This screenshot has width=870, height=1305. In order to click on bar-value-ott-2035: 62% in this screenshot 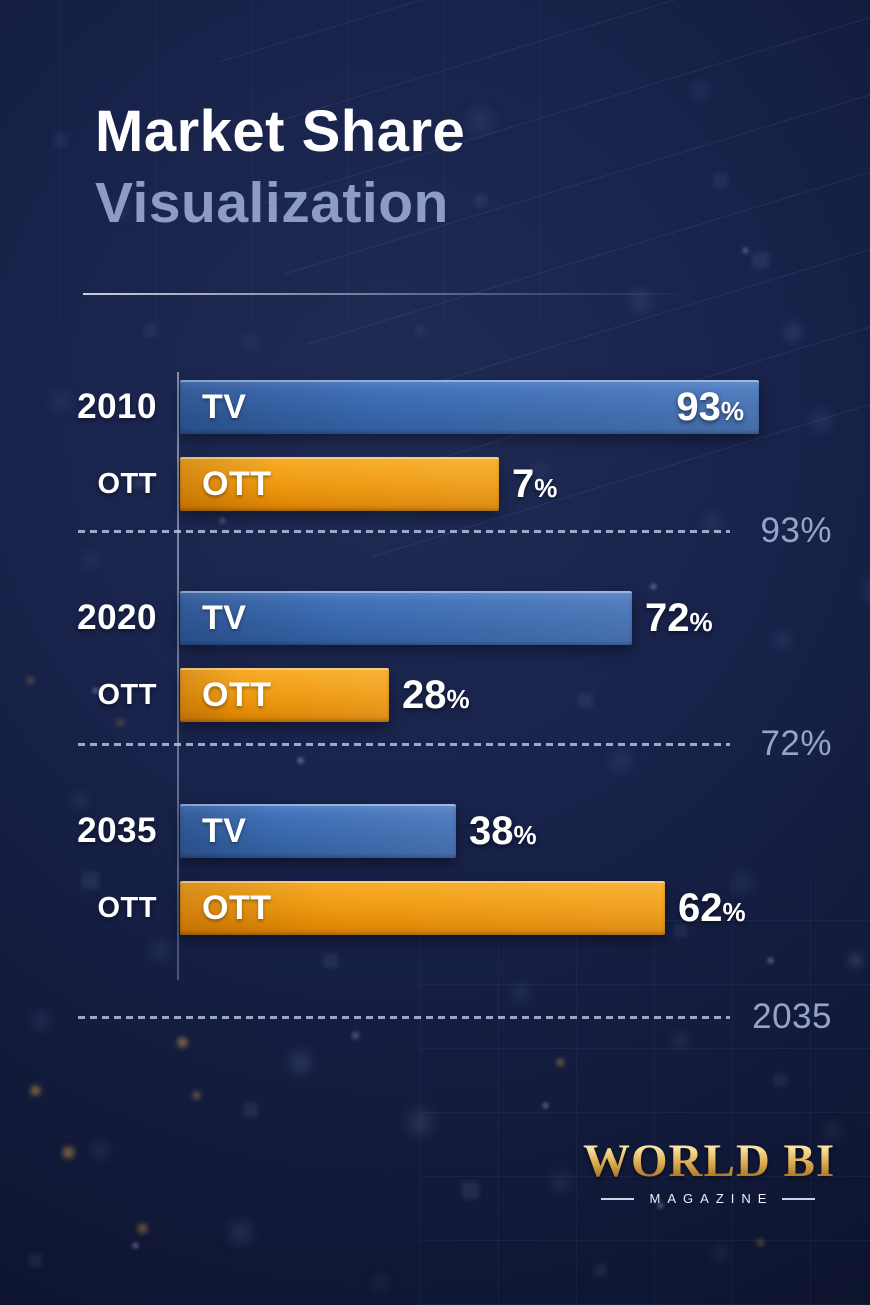, I will do `click(712, 907)`.